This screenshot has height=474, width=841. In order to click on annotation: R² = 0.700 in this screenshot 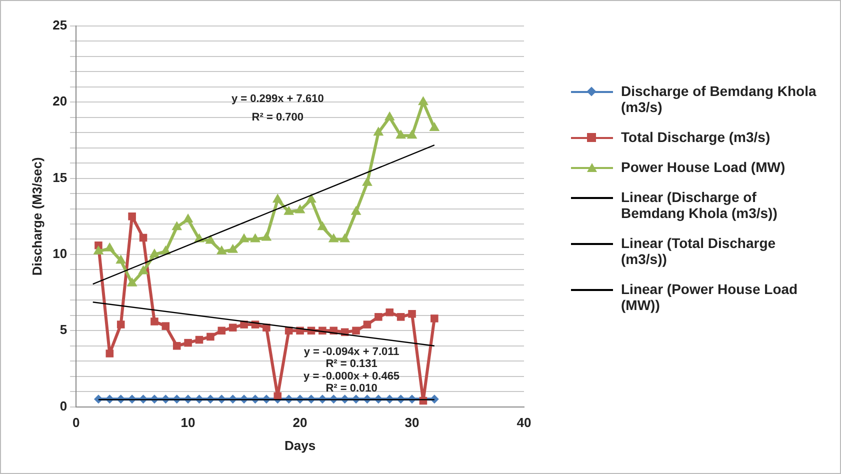, I will do `click(278, 117)`.